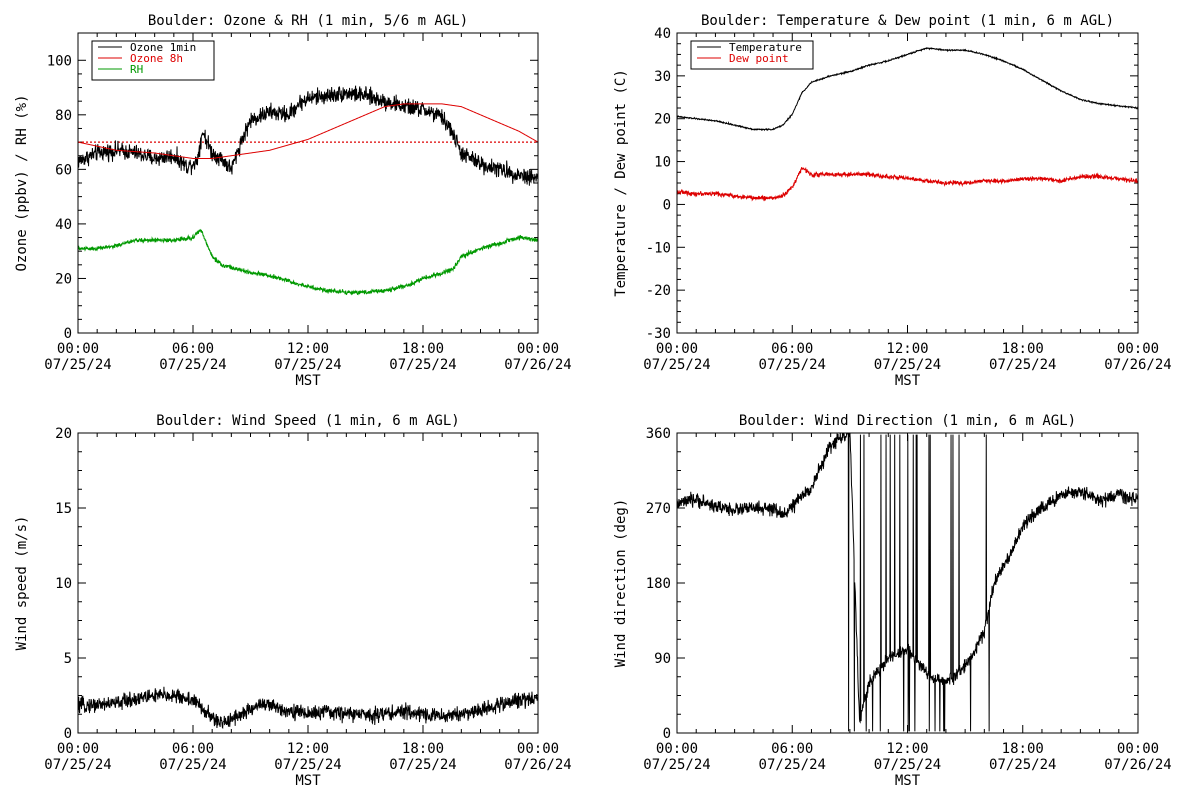 Image resolution: width=1200 pixels, height=800 pixels. I want to click on y-tick-label: 180, so click(658, 584).